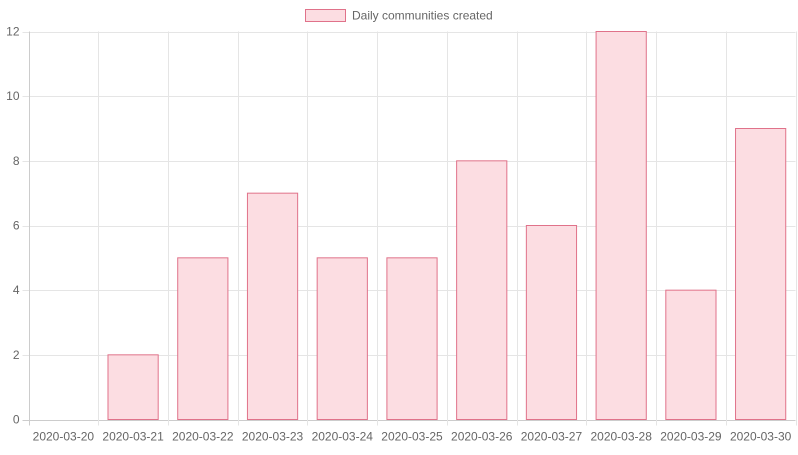  Describe the element at coordinates (16, 161) in the screenshot. I see `y-tick-label: 8` at that location.